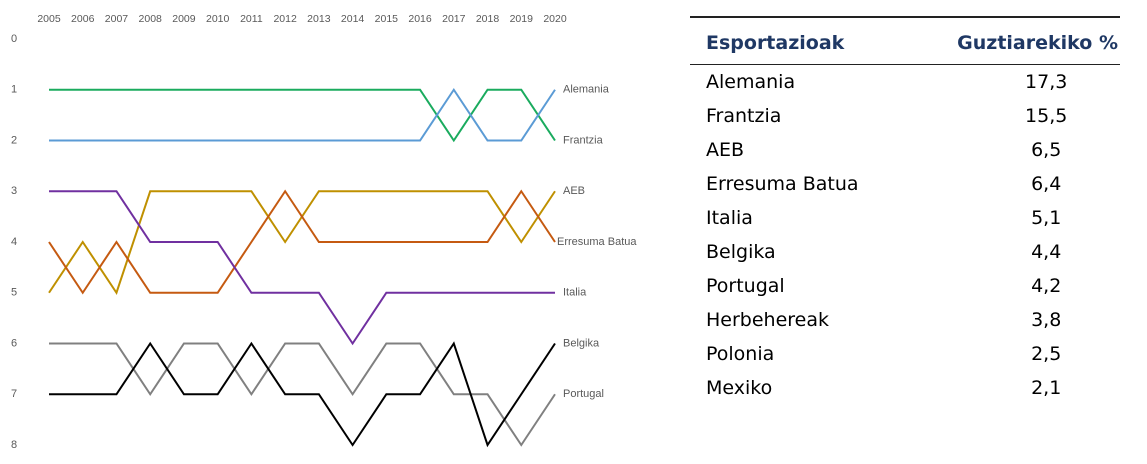 Image resolution: width=1147 pixels, height=464 pixels. I want to click on x-tick-label: 2016, so click(420, 19).